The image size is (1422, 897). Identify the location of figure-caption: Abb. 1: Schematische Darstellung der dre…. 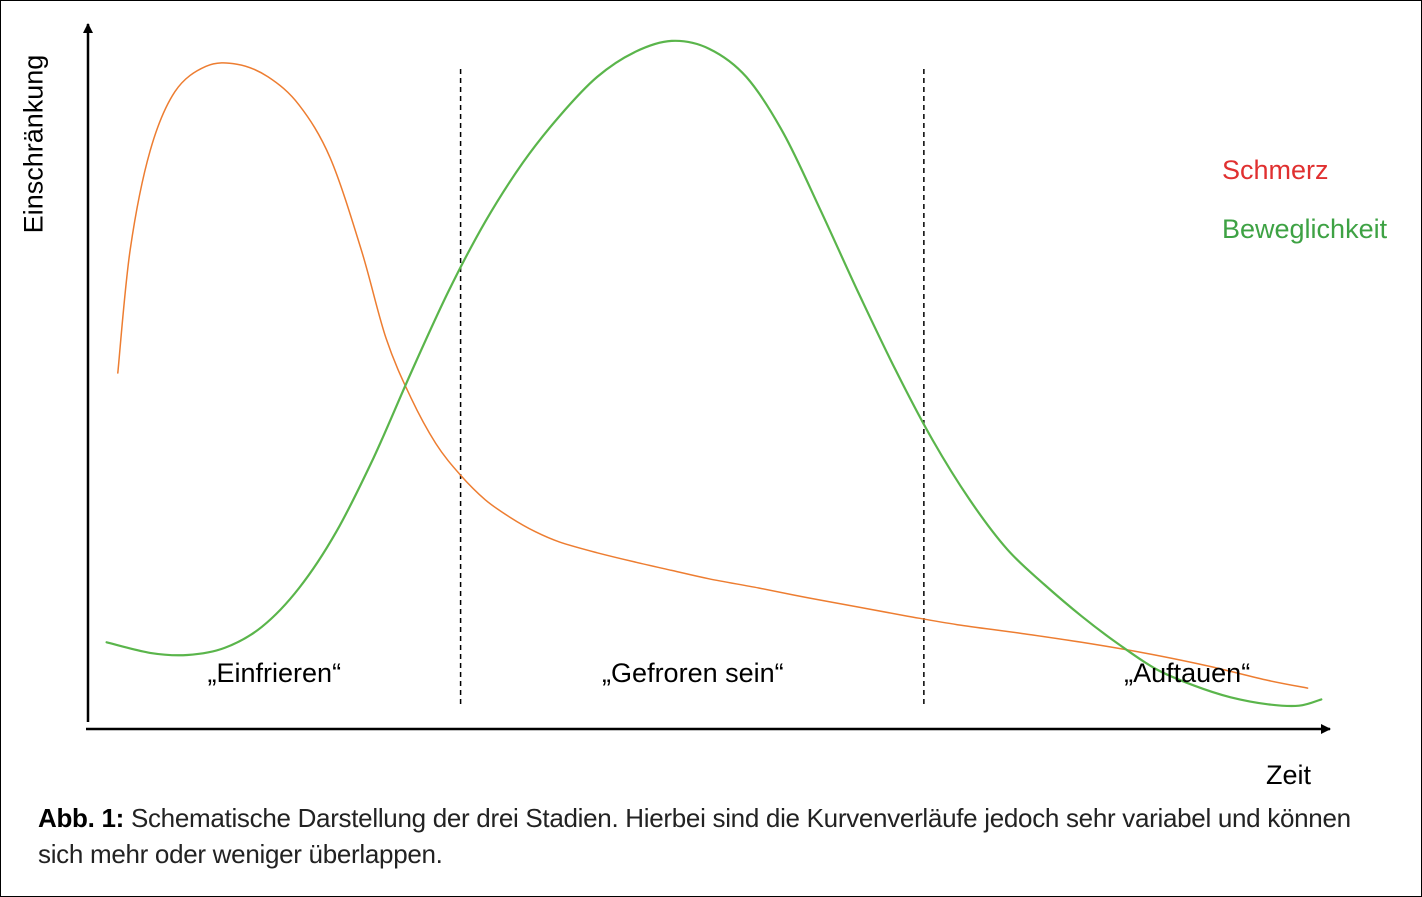
(718, 836).